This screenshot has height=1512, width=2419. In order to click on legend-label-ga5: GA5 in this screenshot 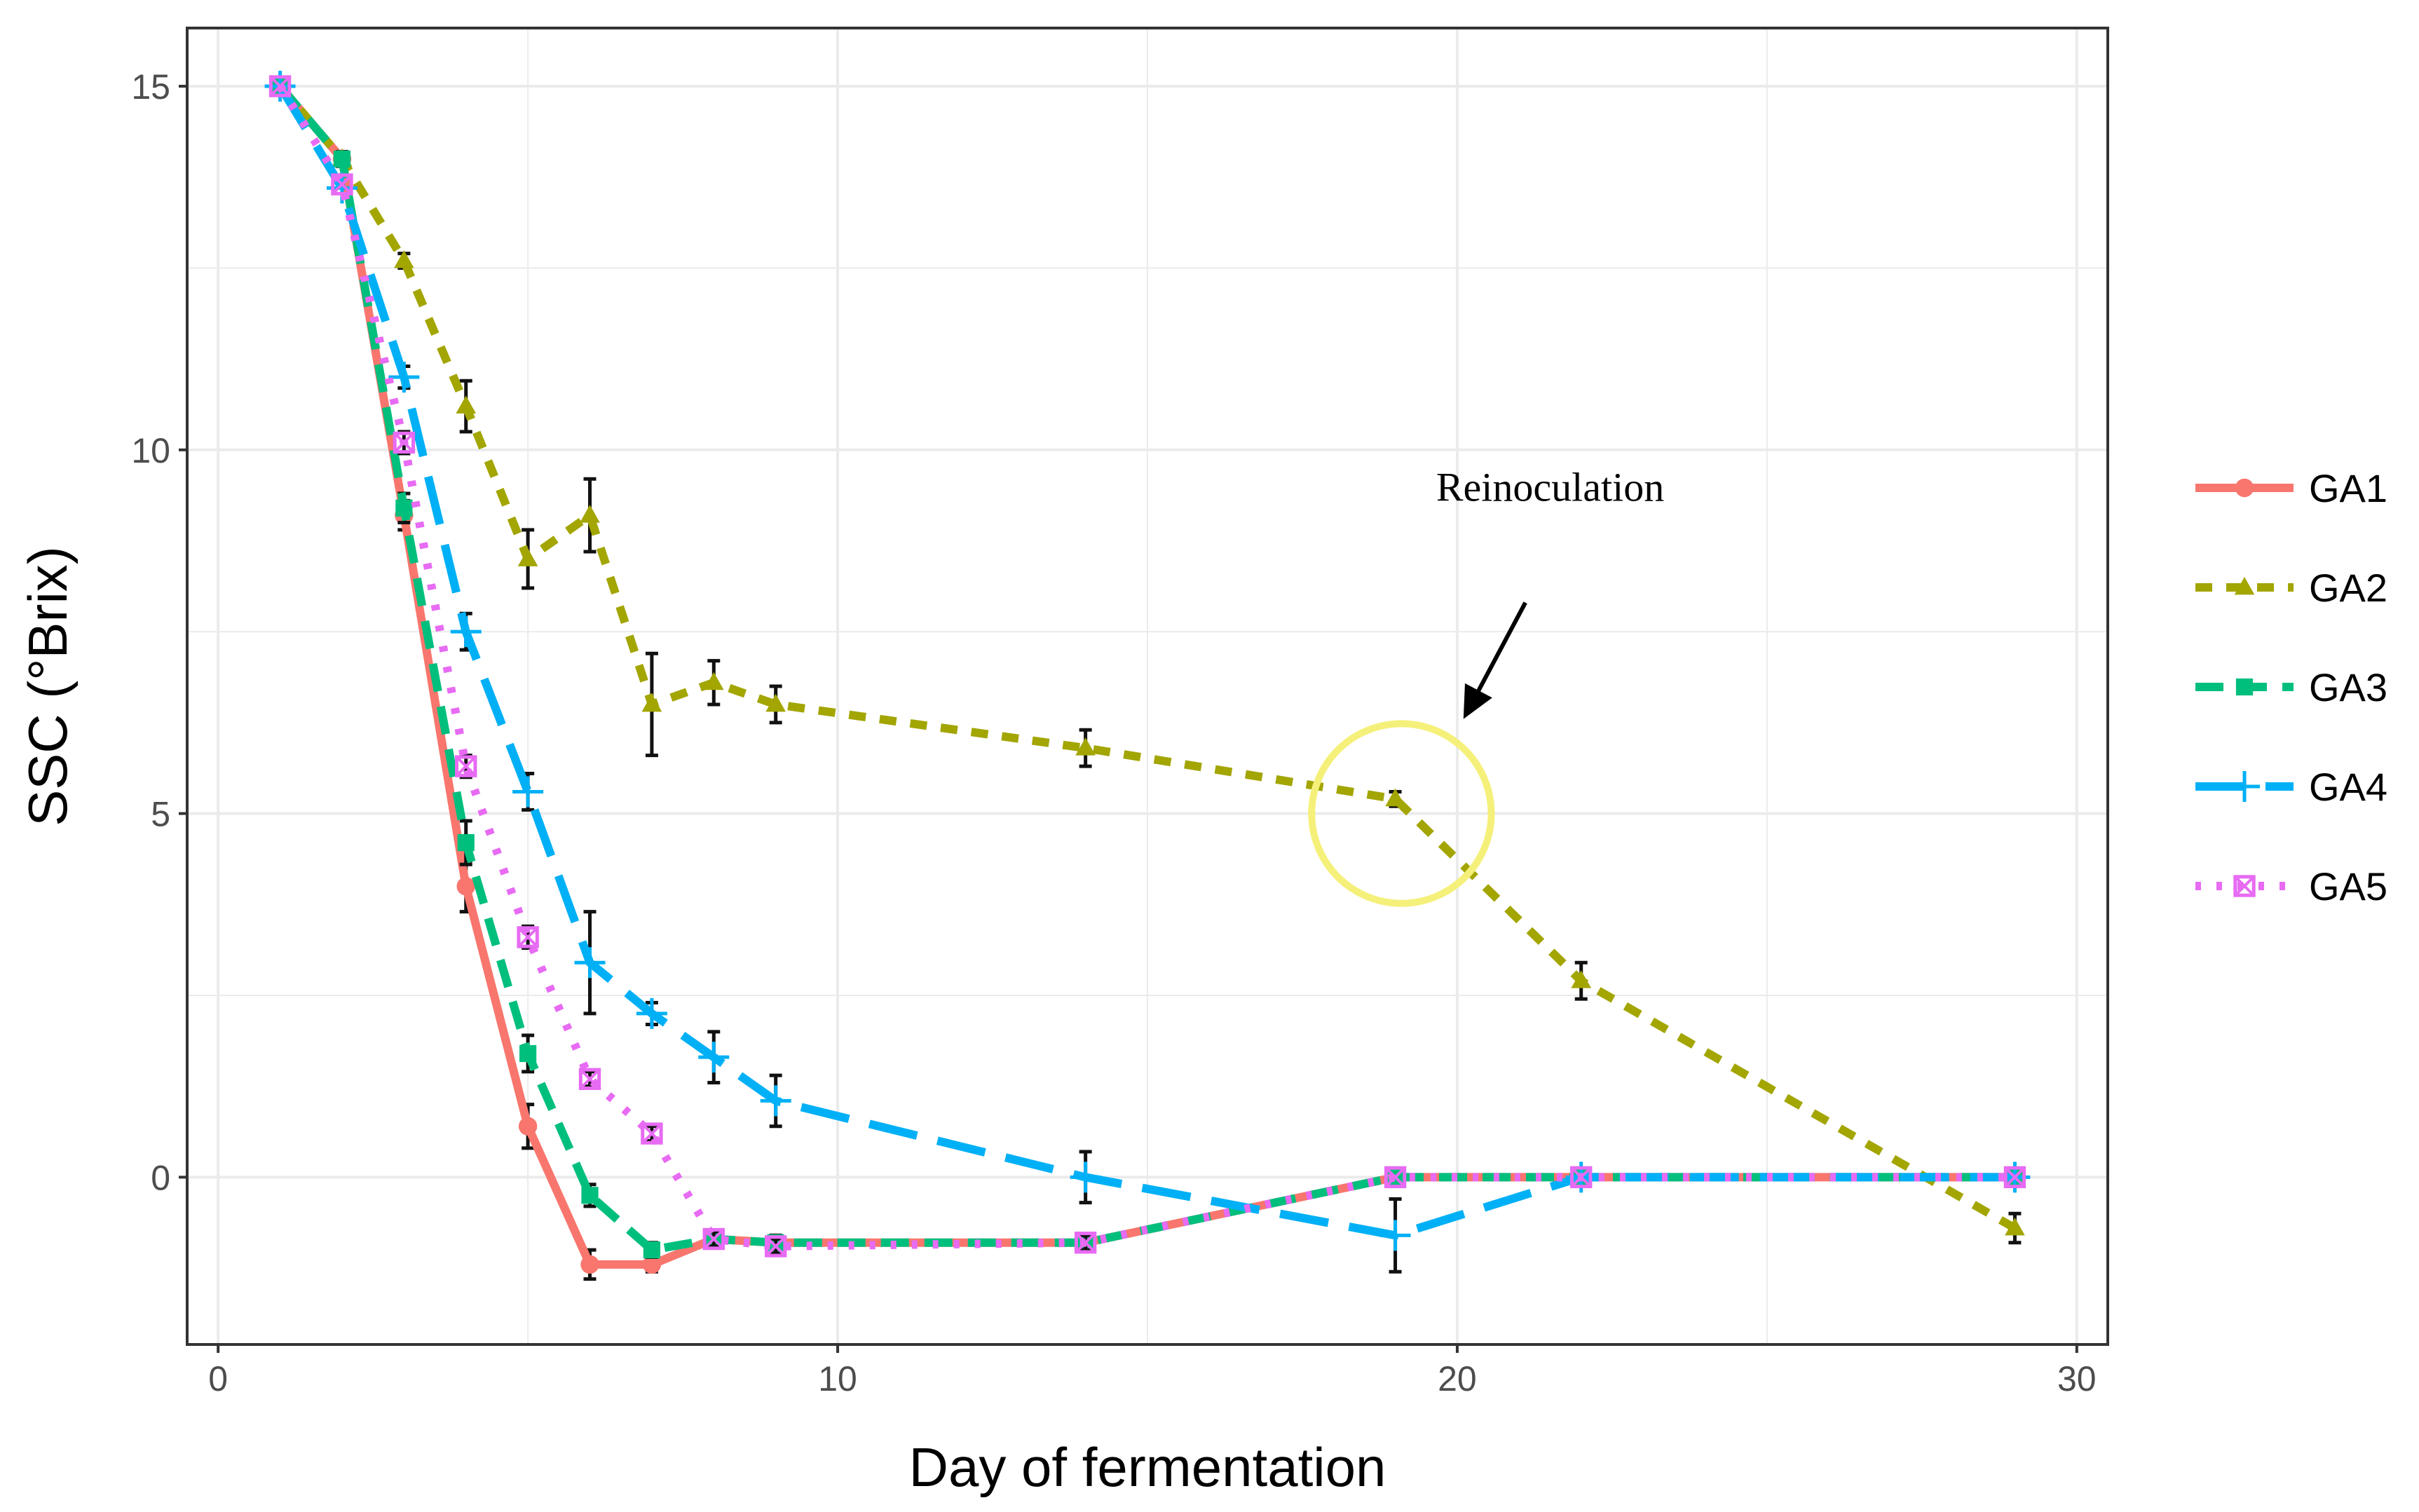, I will do `click(2348, 886)`.